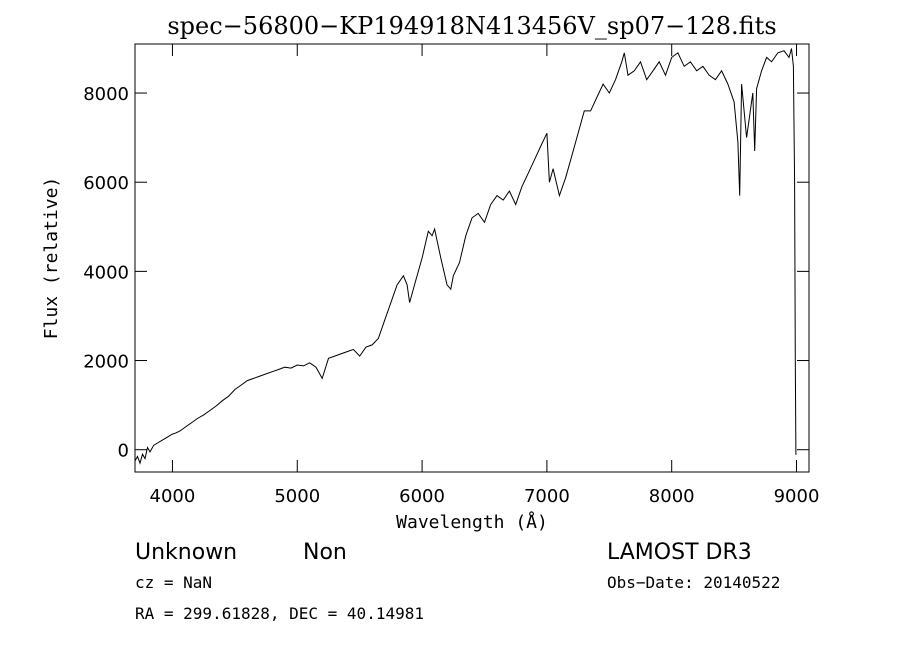  I want to click on x-tick-label: 5000, so click(297, 496).